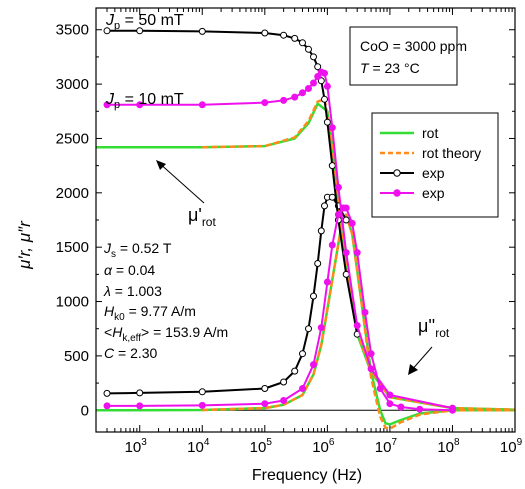 The height and width of the screenshot is (489, 525). What do you see at coordinates (72, 193) in the screenshot?
I see `y-tick-label: 2000` at bounding box center [72, 193].